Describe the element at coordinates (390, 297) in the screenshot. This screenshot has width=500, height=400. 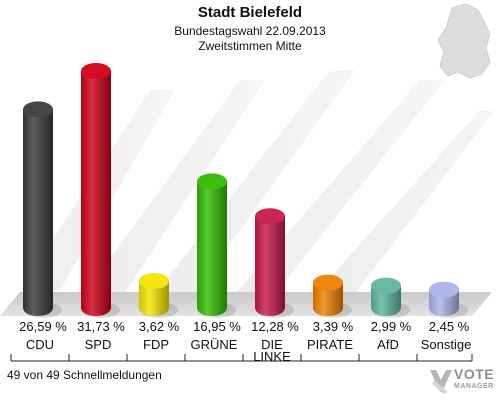
I see `bar-afd` at that location.